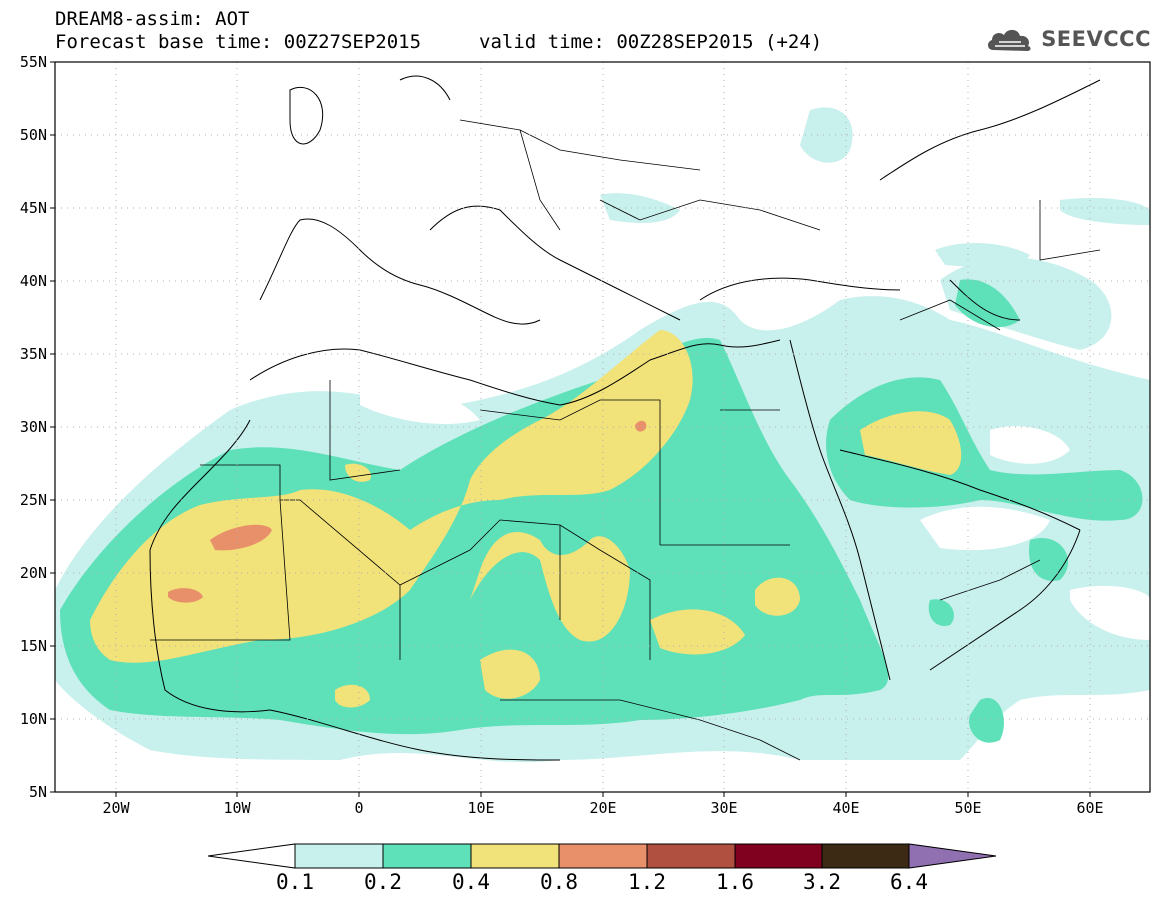 The image size is (1165, 905). Describe the element at coordinates (33, 573) in the screenshot. I see `lat-label: 20N` at that location.